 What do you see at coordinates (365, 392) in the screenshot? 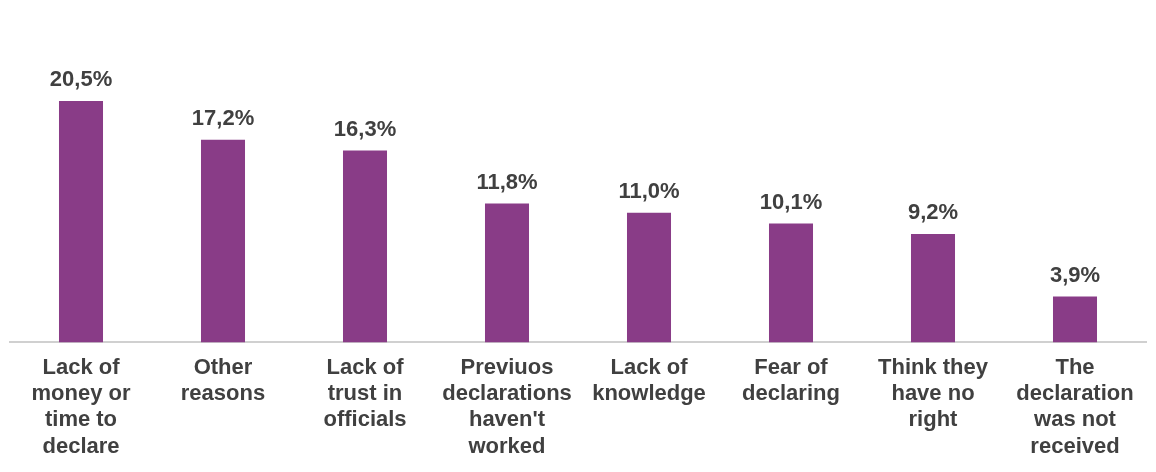
I see `x-tick-label: Lack of trust in officials` at bounding box center [365, 392].